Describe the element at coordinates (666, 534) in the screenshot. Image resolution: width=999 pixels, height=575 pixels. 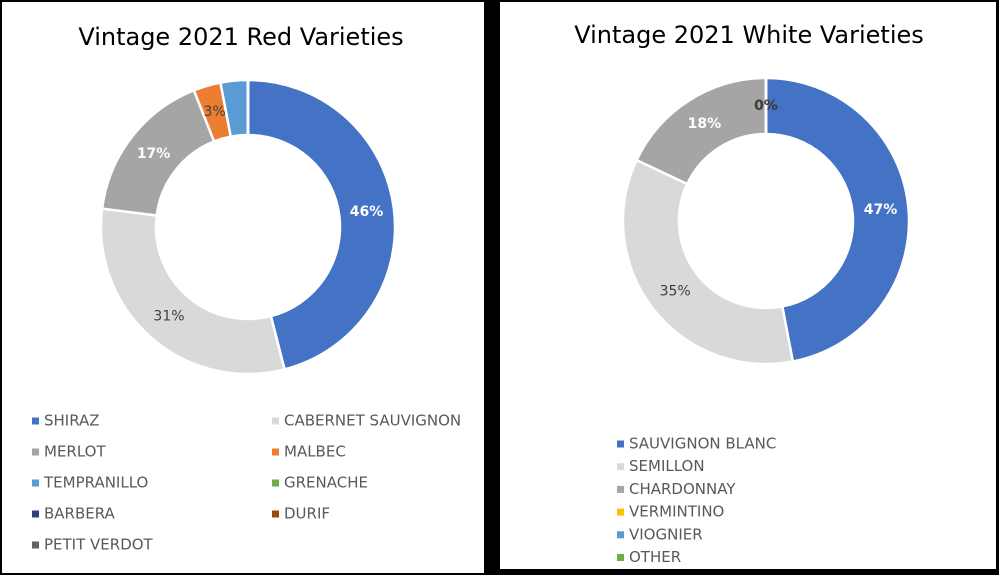
I see `legend-label: VIOGNIER` at that location.